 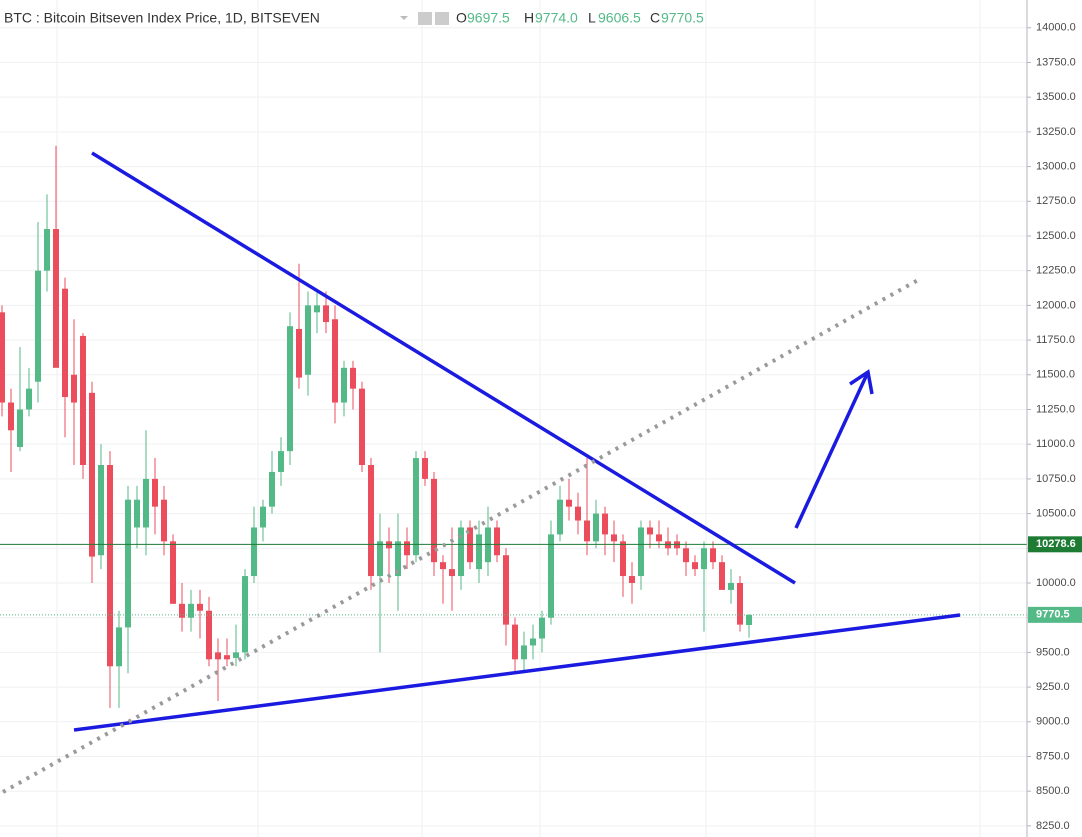 I want to click on legend-low: 9606.5, so click(x=619, y=18).